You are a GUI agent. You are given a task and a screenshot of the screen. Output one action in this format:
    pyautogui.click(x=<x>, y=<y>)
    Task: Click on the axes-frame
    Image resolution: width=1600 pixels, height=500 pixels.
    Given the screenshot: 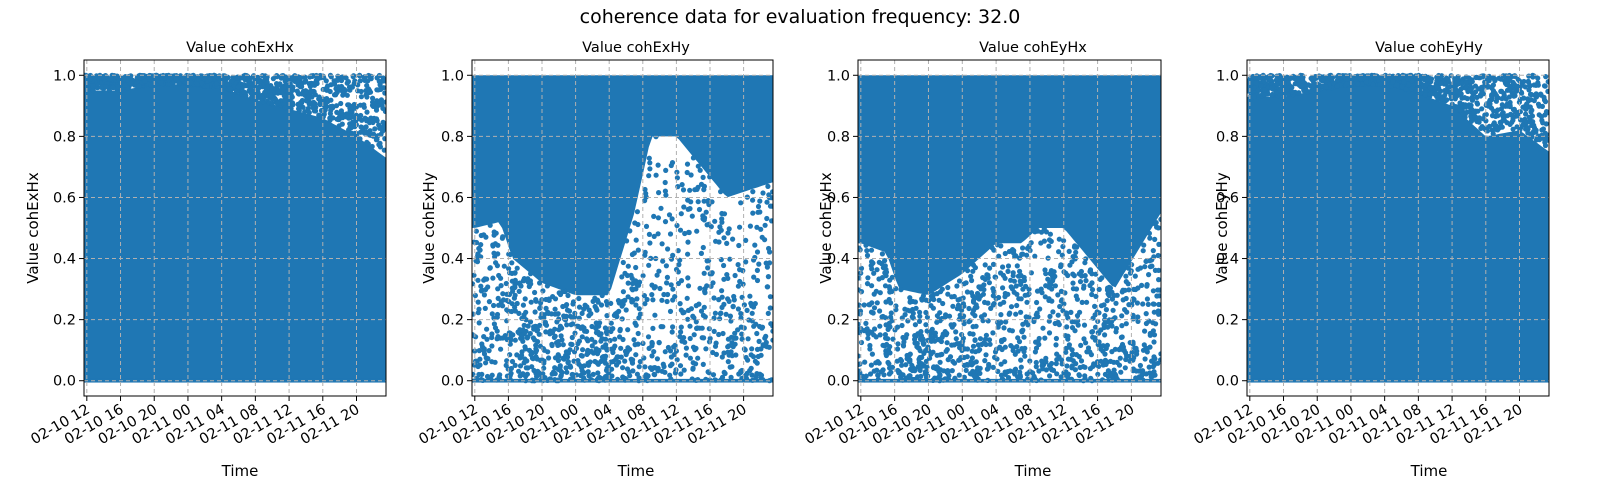 What is the action you would take?
    pyautogui.click(x=1009, y=228)
    